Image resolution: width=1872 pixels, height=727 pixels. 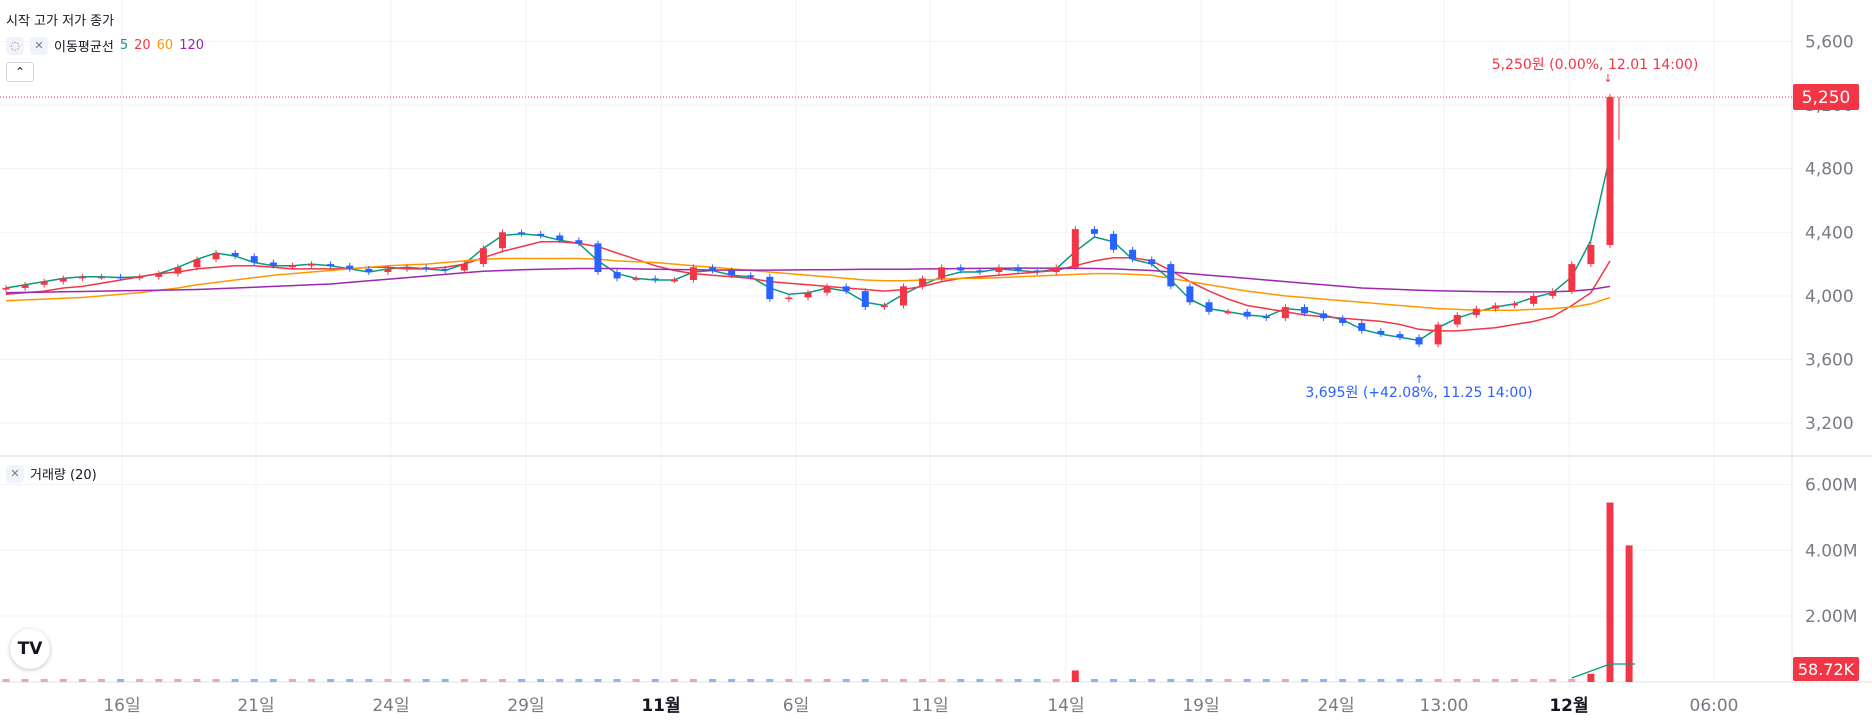 I want to click on close-icon: ✕, so click(x=39, y=45).